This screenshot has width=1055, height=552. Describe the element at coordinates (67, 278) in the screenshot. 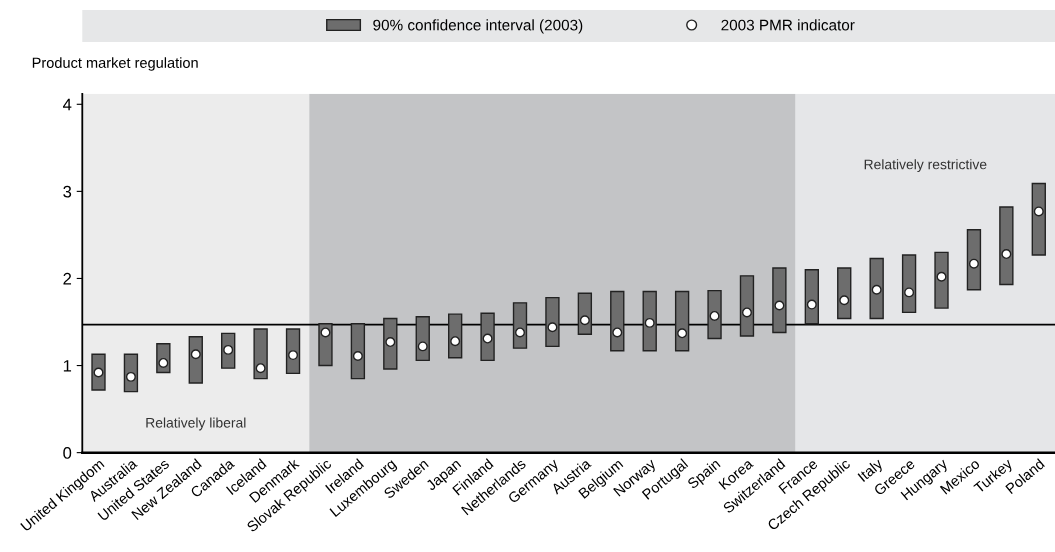

I see `y-tick-label: 2` at that location.